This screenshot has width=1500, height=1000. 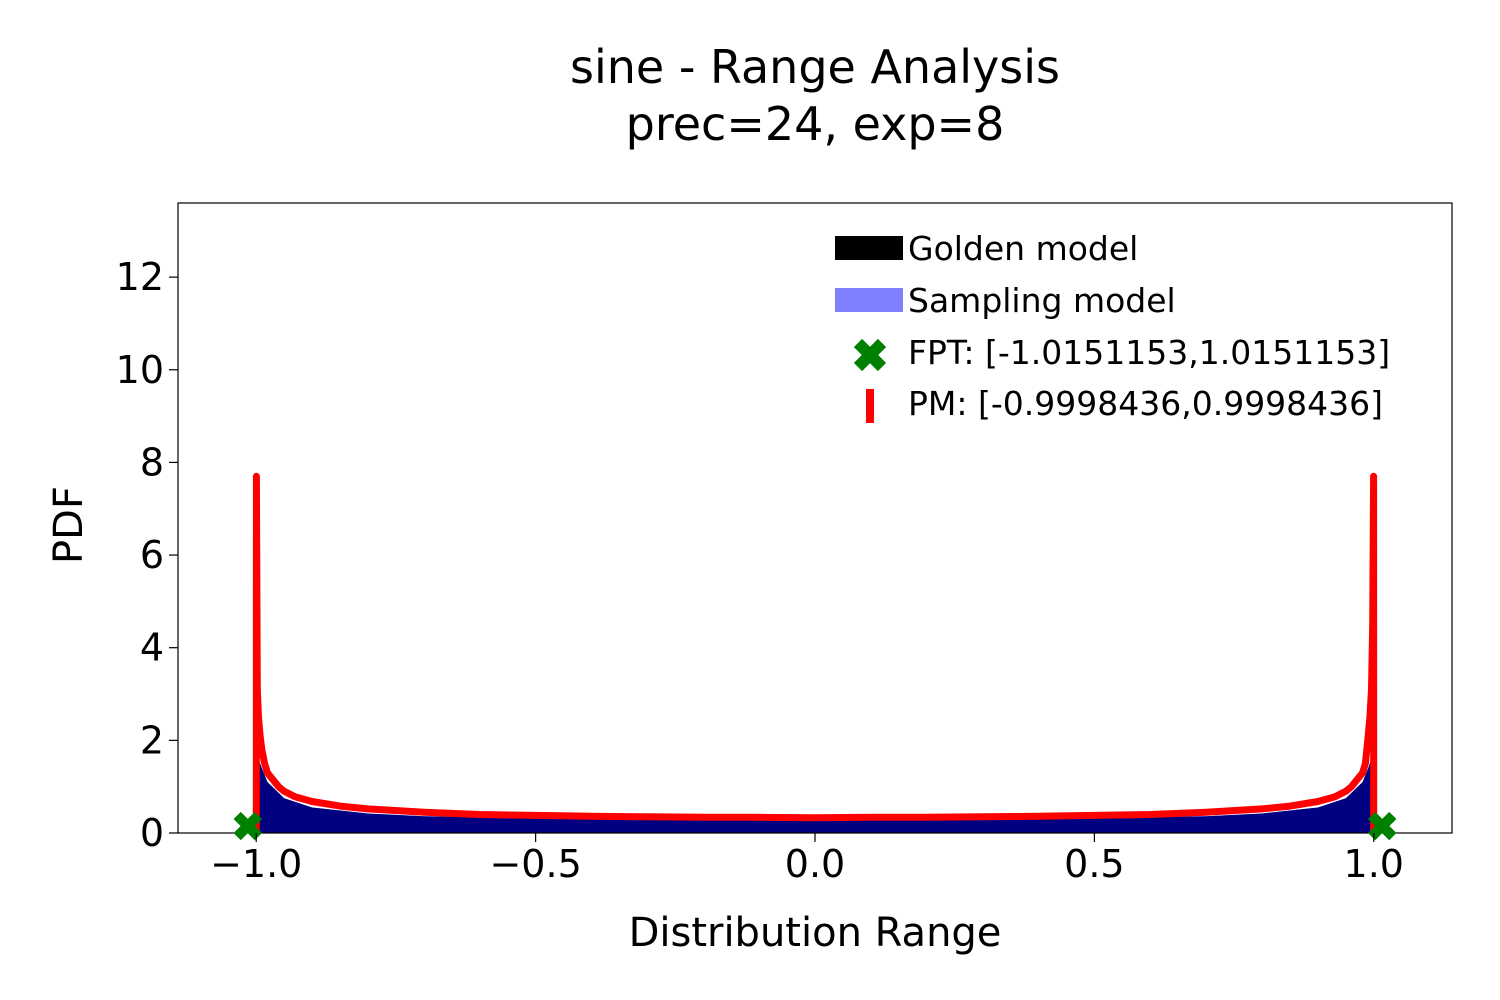 I want to click on y-tick-label: 6, so click(x=152, y=555).